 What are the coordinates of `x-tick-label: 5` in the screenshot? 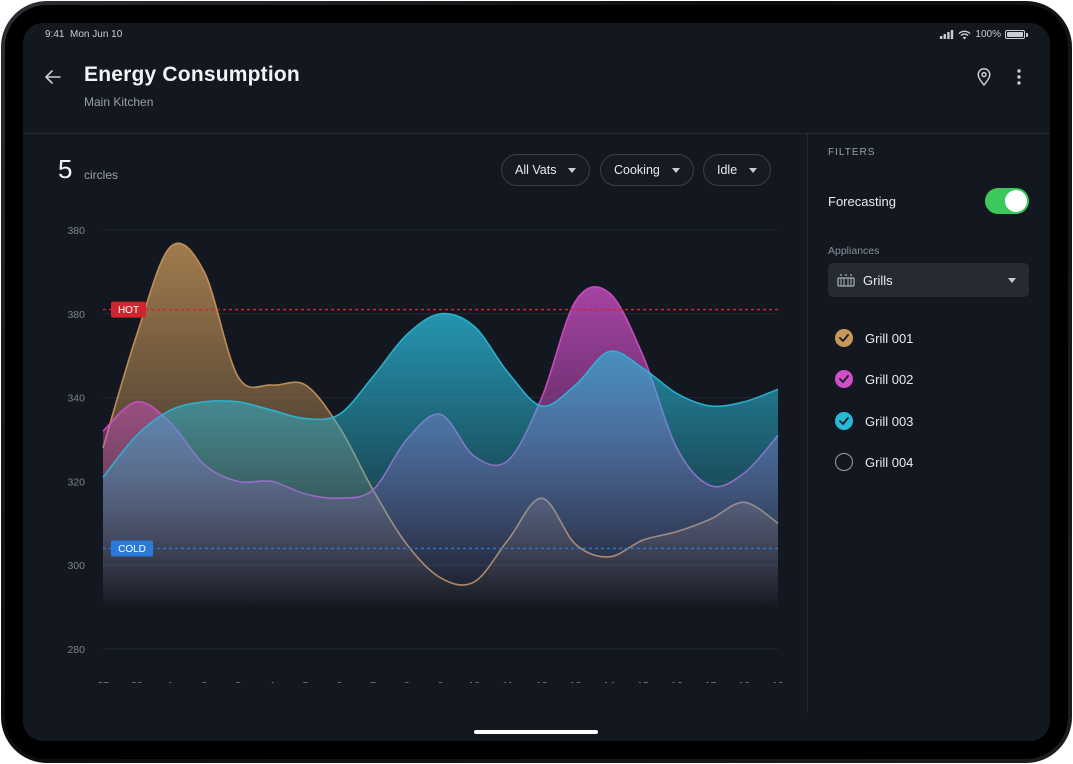 It's located at (306, 681).